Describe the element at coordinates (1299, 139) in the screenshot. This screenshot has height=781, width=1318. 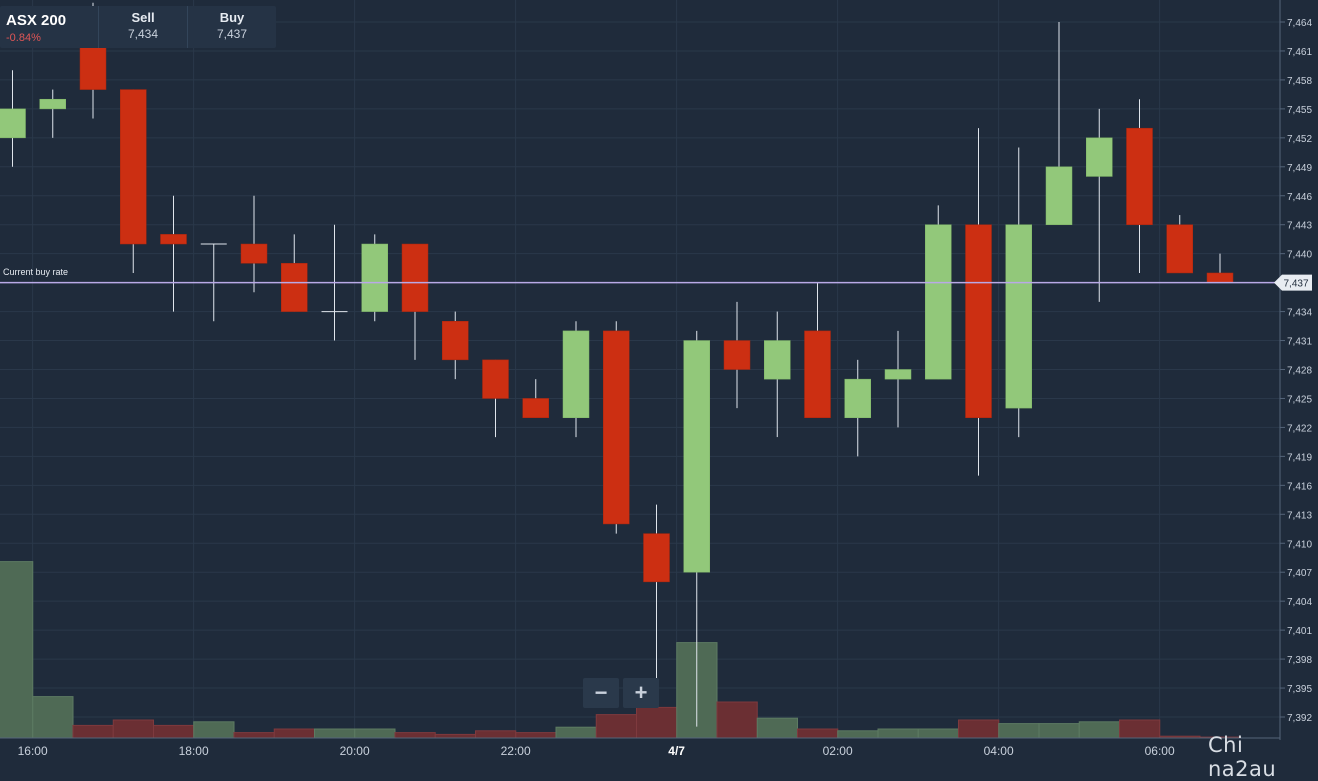
I see `price-tick-label: 7,452` at that location.